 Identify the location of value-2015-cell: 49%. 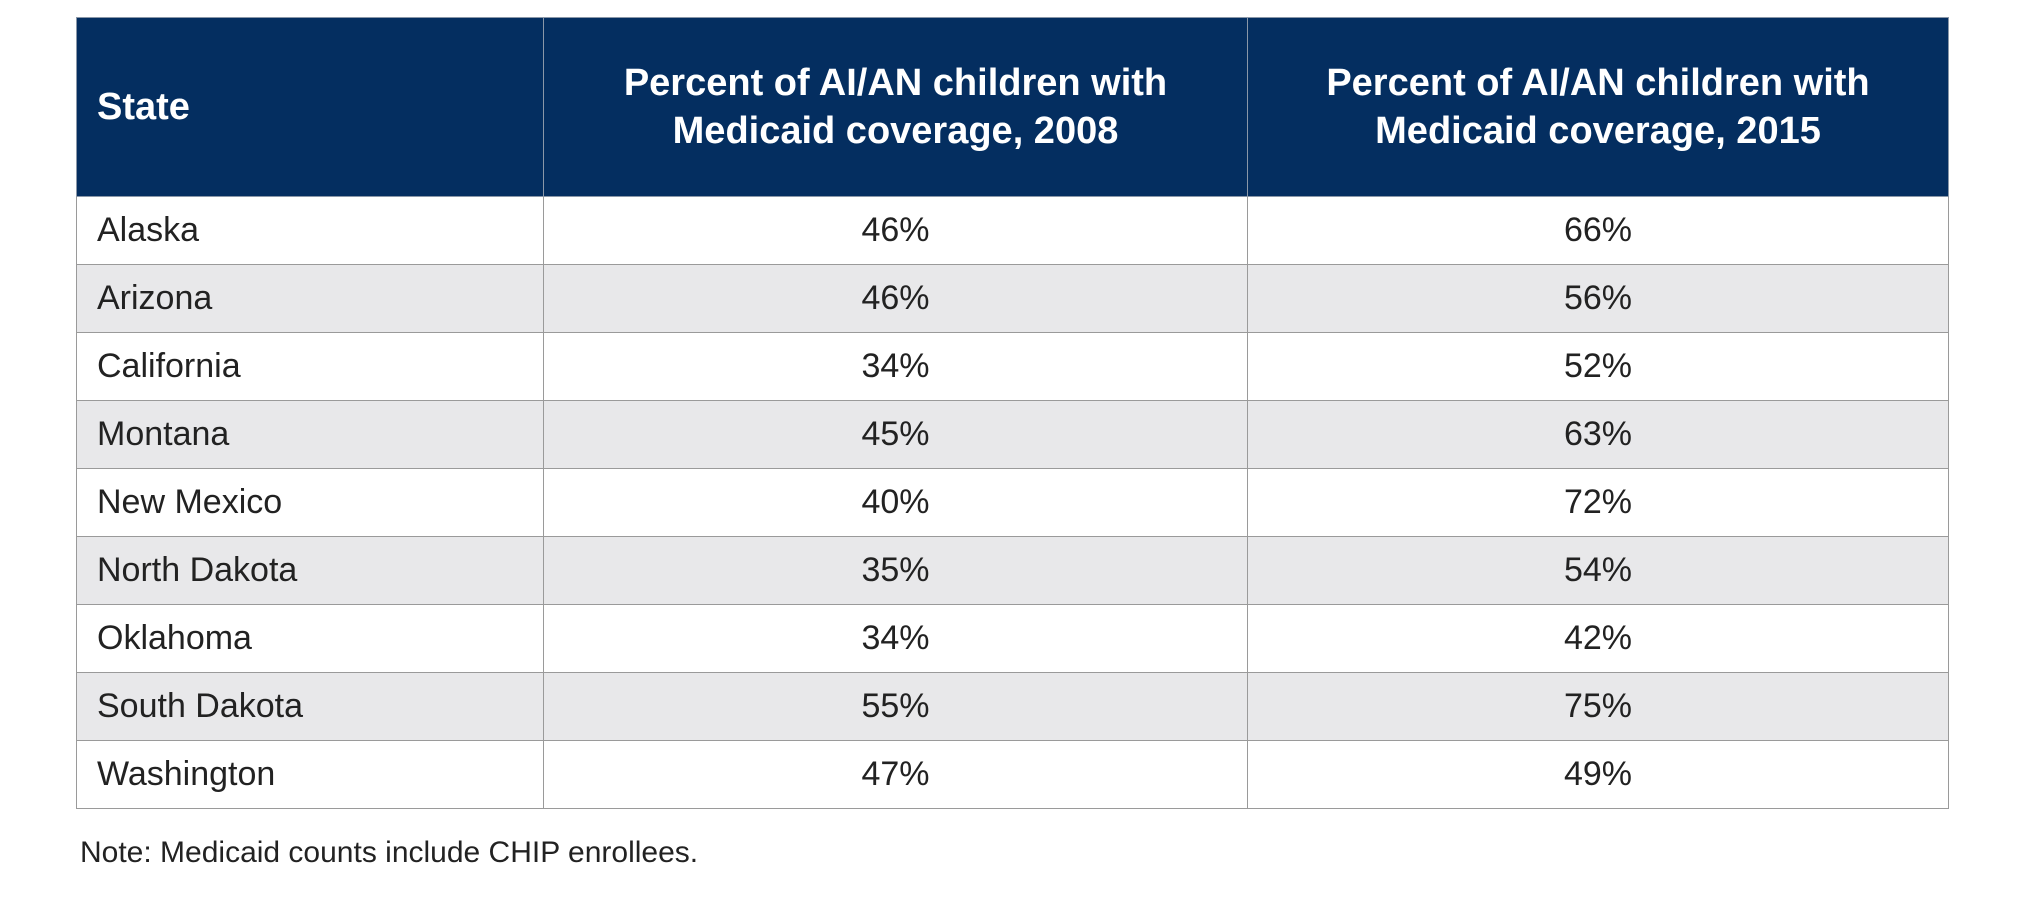
(1598, 774).